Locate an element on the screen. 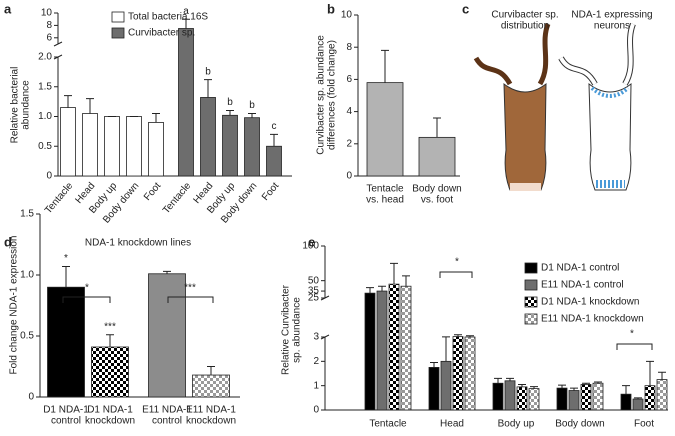 The width and height of the screenshot is (675, 436). panel-letter: c is located at coordinates (465, 8).